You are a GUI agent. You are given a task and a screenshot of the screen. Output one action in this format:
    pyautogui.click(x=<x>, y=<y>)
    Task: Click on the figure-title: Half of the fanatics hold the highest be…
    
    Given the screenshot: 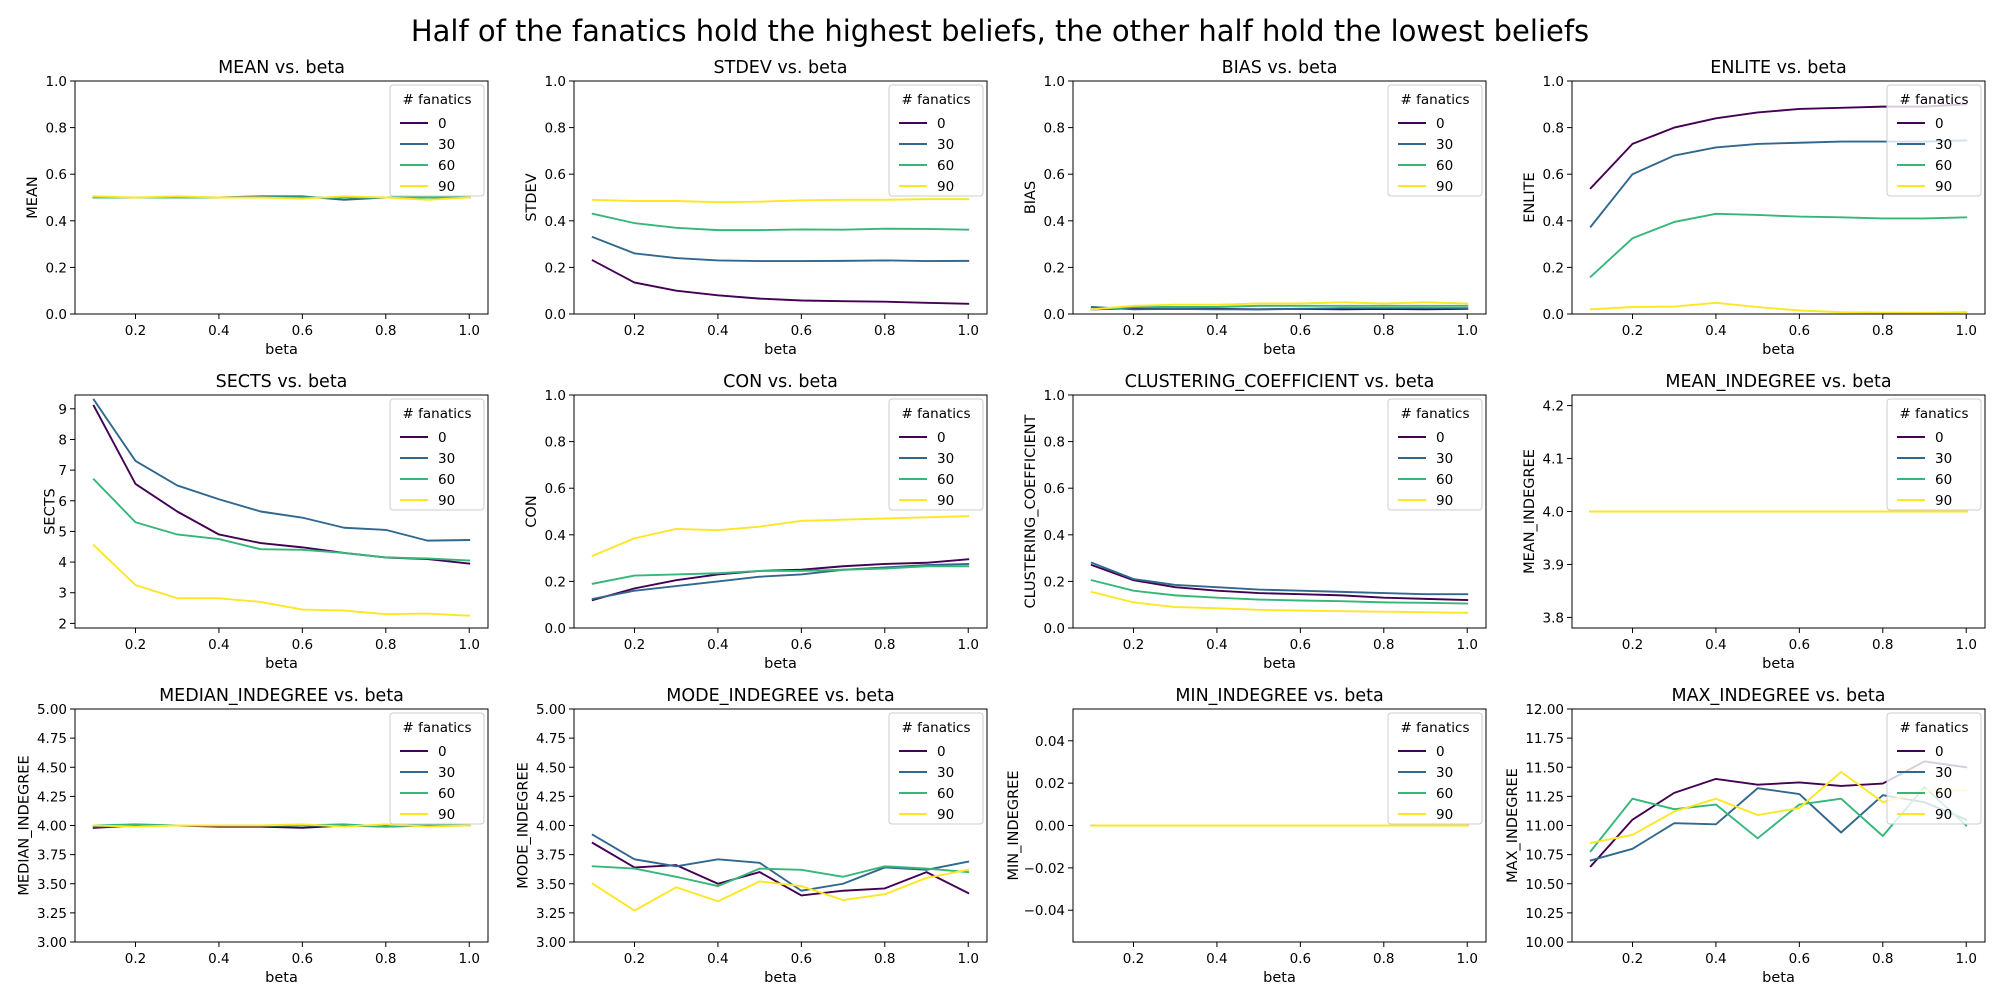 What is the action you would take?
    pyautogui.click(x=1000, y=31)
    